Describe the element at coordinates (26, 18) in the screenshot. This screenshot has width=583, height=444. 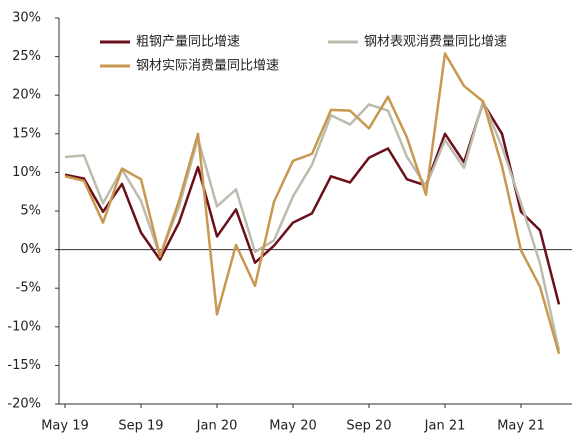
I see `y-tick-label: 30%` at that location.